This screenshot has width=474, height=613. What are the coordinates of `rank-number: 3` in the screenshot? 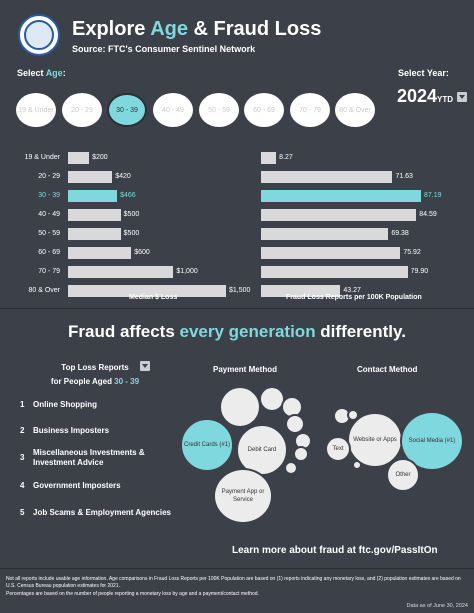 It's located at (22, 457).